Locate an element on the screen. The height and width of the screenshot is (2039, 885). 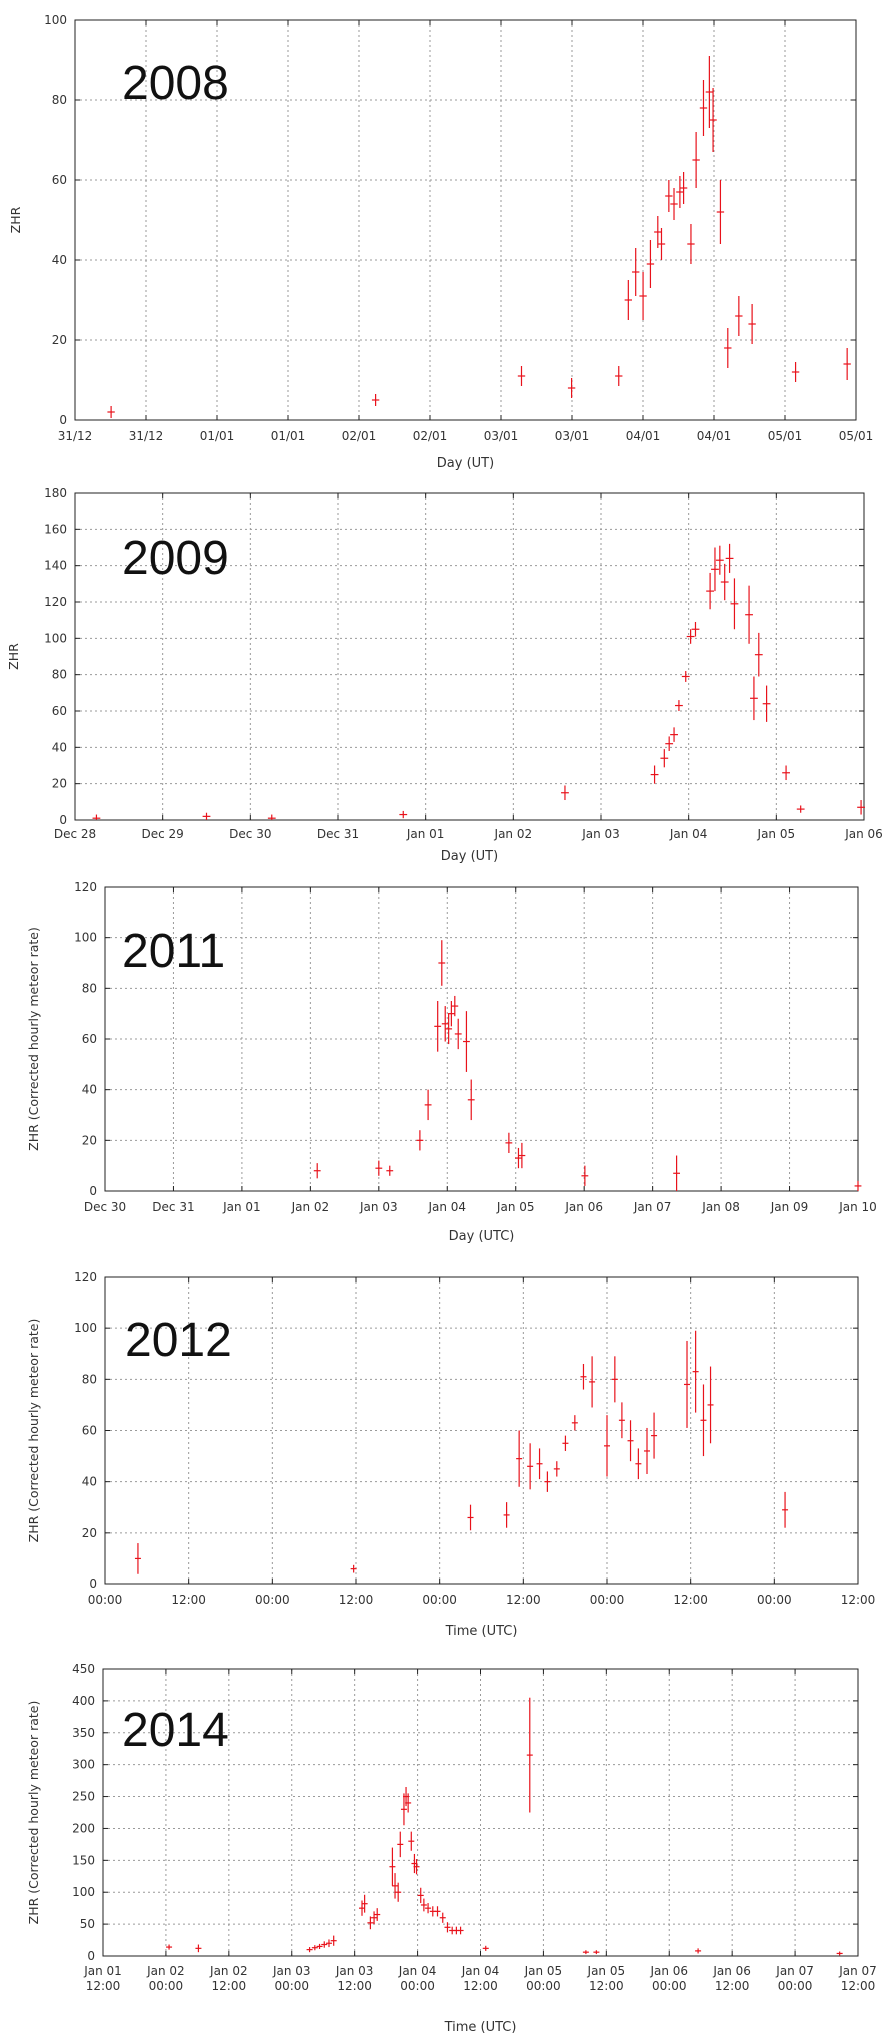
x-tick-label: Jan 09 is located at coordinates (789, 1207).